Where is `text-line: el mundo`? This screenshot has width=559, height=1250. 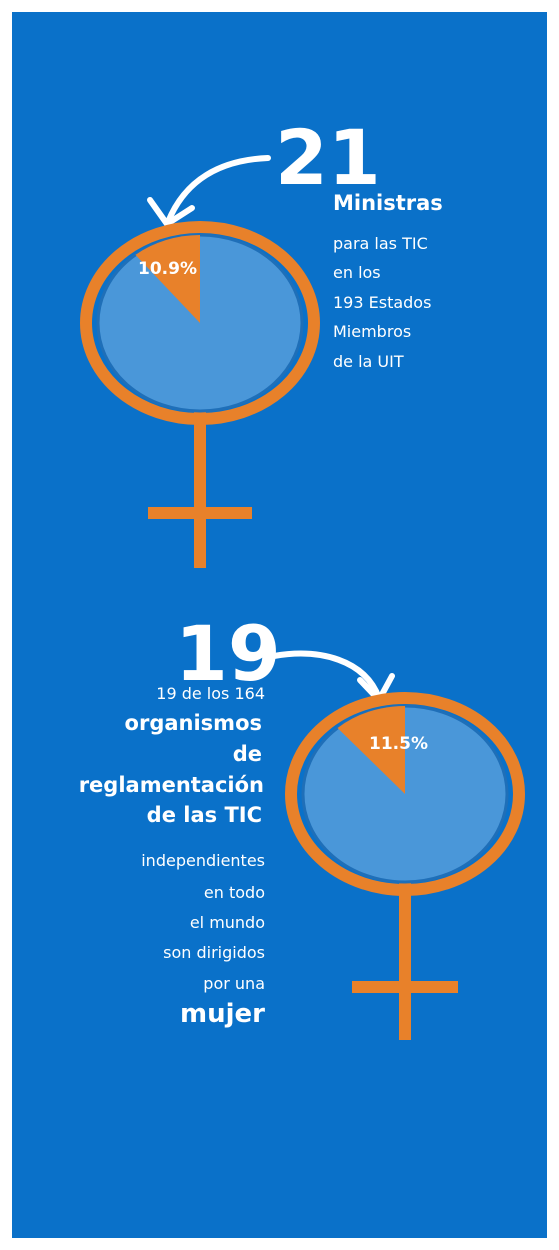 text-line: el mundo is located at coordinates (227, 922).